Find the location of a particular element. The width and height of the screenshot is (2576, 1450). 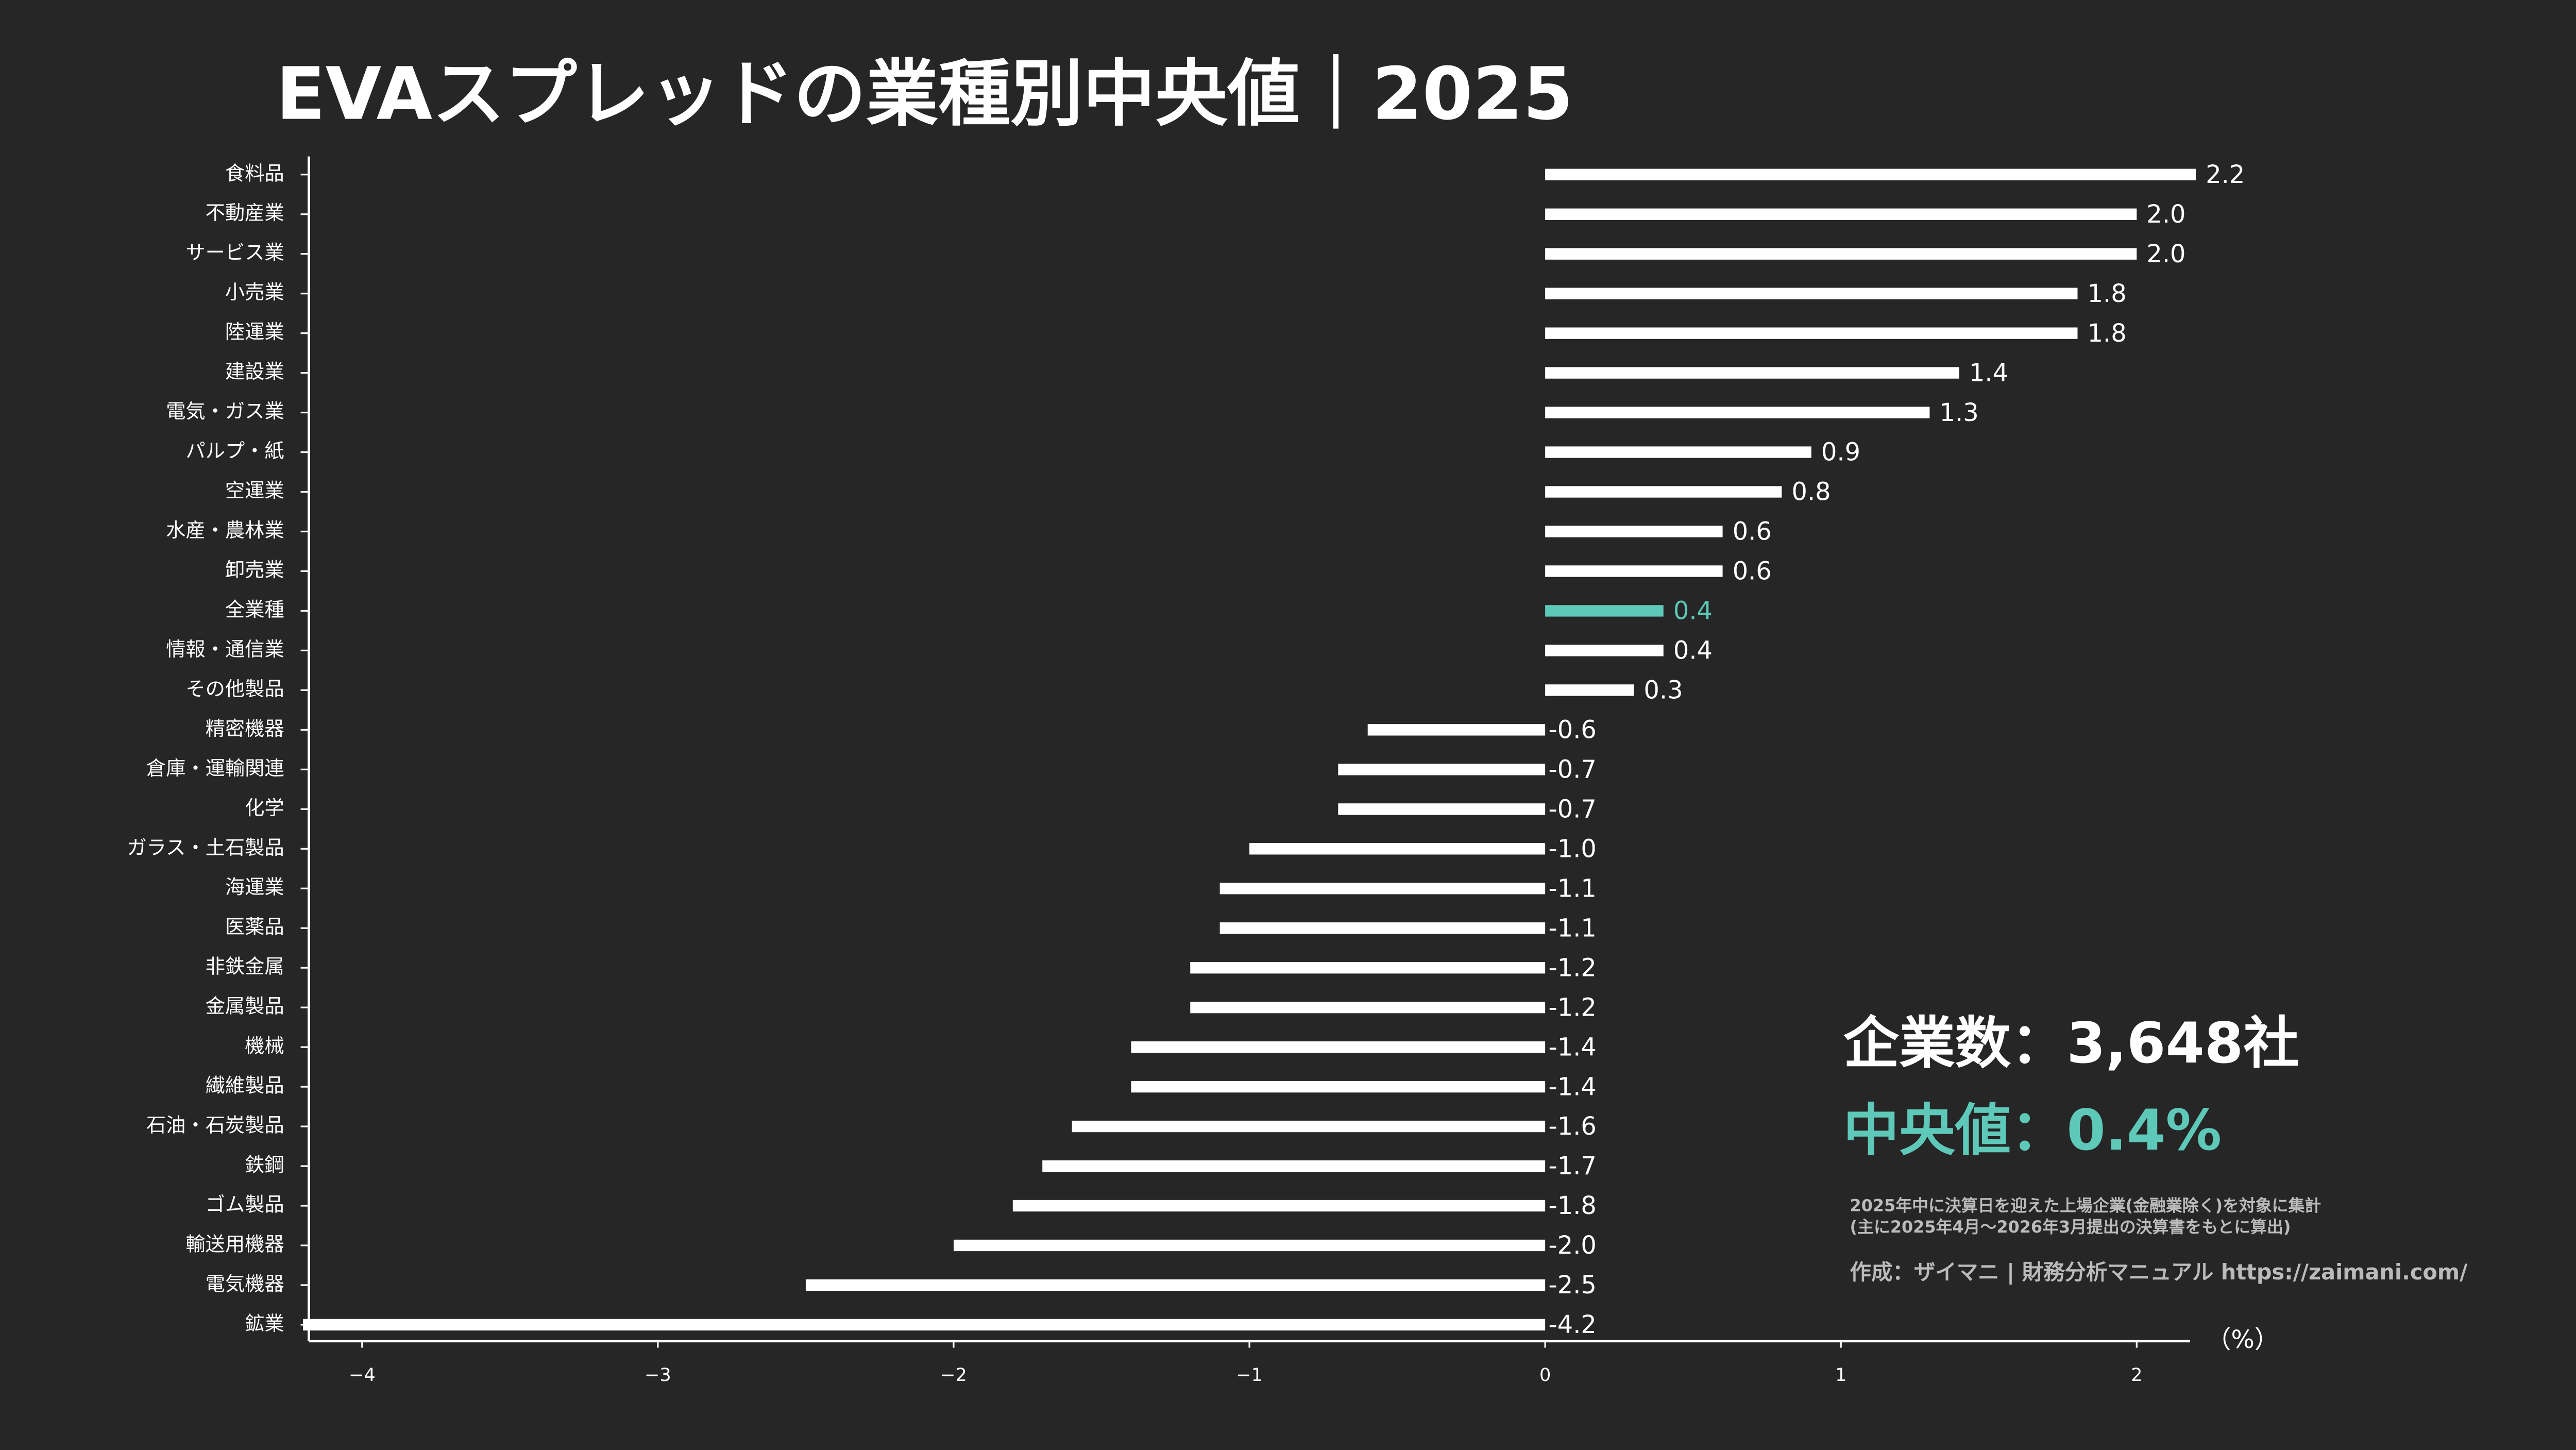

y-tick-label: パルプ・紙 is located at coordinates (234, 451).